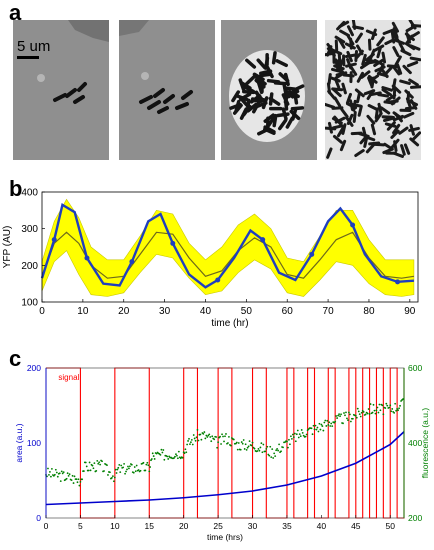  Describe the element at coordinates (29, 303) in the screenshot. I see `y-tick-label: 100` at that location.